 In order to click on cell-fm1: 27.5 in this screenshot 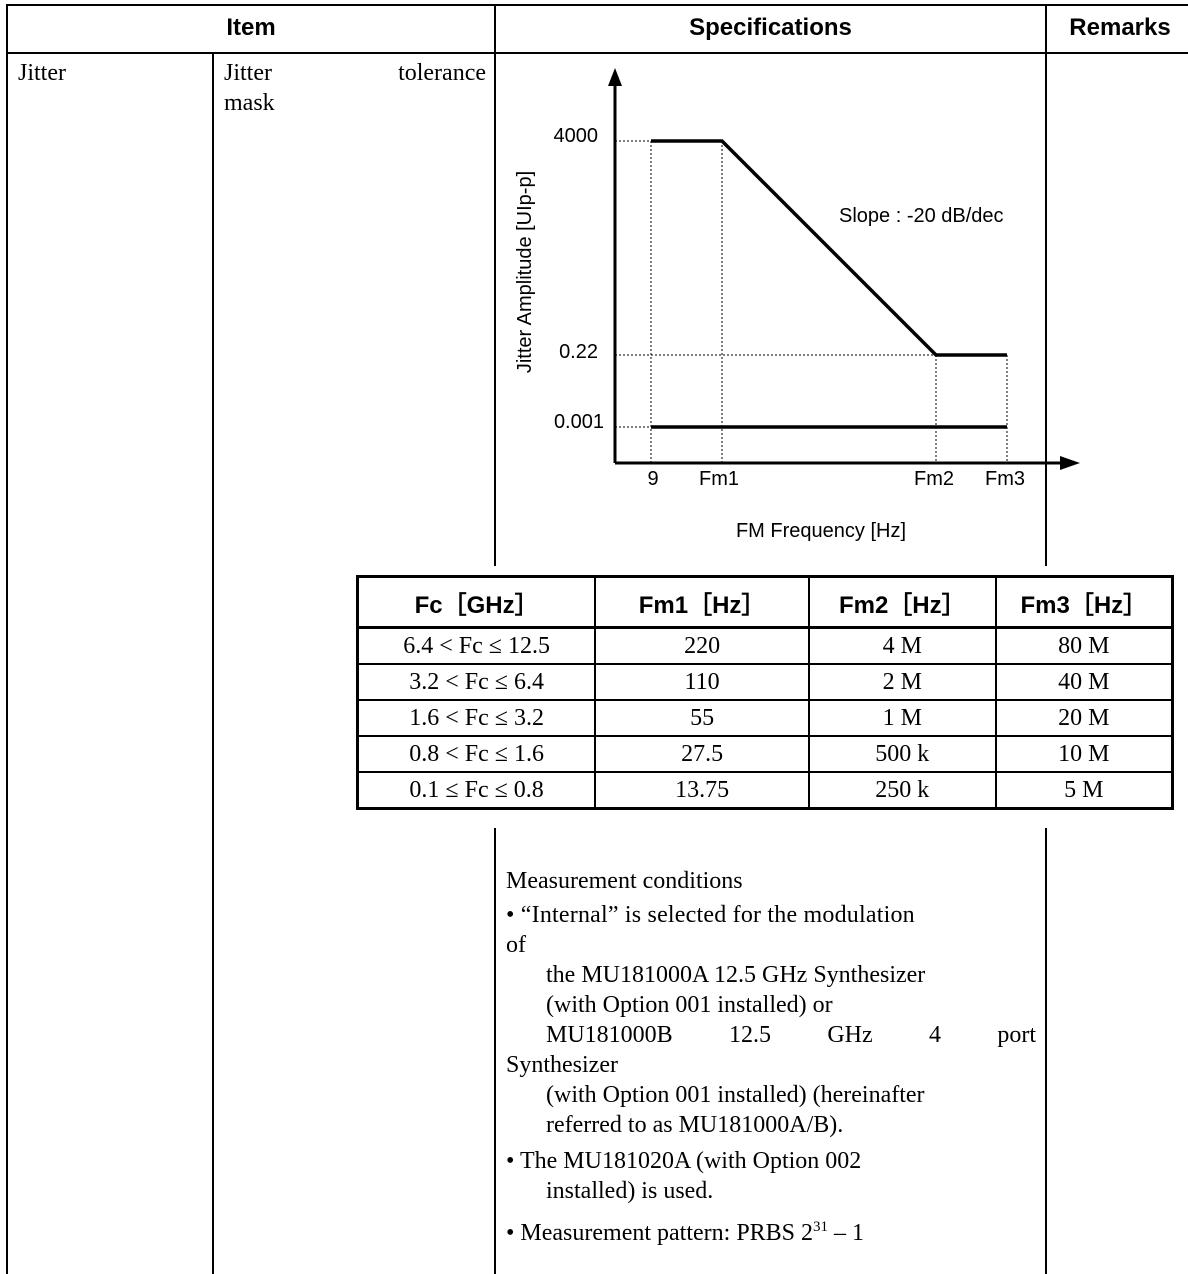, I will do `click(702, 754)`.